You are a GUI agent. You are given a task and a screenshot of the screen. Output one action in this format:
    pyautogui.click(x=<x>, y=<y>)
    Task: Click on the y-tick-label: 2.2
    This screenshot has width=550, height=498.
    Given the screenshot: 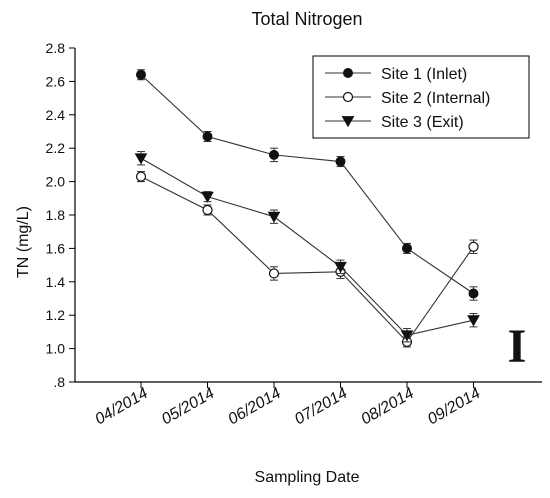 What is the action you would take?
    pyautogui.click(x=56, y=148)
    